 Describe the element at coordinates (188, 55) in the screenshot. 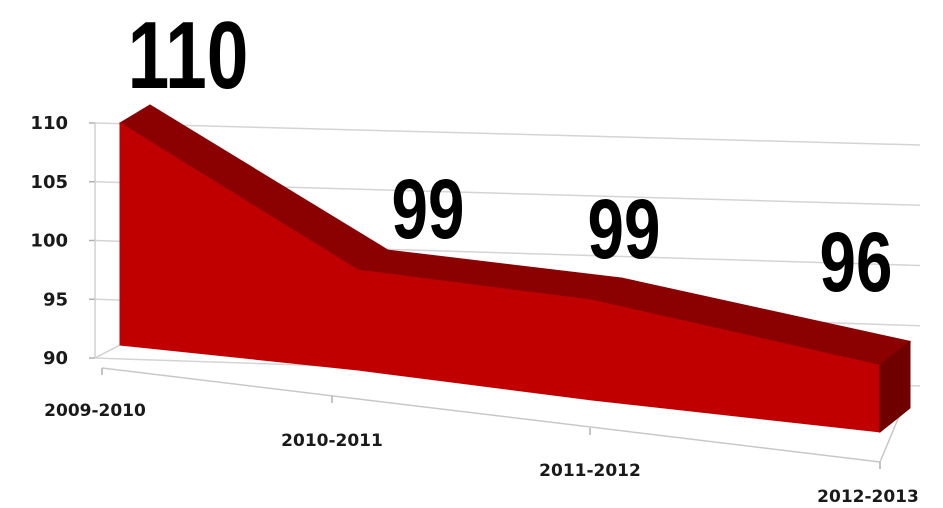

I see `data-label-2009-2010: 110` at that location.